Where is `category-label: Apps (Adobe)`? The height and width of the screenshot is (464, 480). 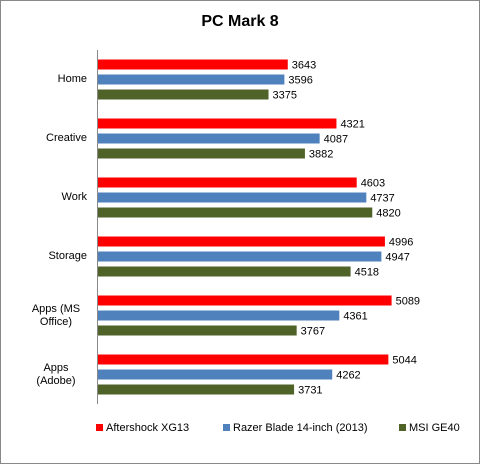 category-label: Apps (Adobe) is located at coordinates (44, 374).